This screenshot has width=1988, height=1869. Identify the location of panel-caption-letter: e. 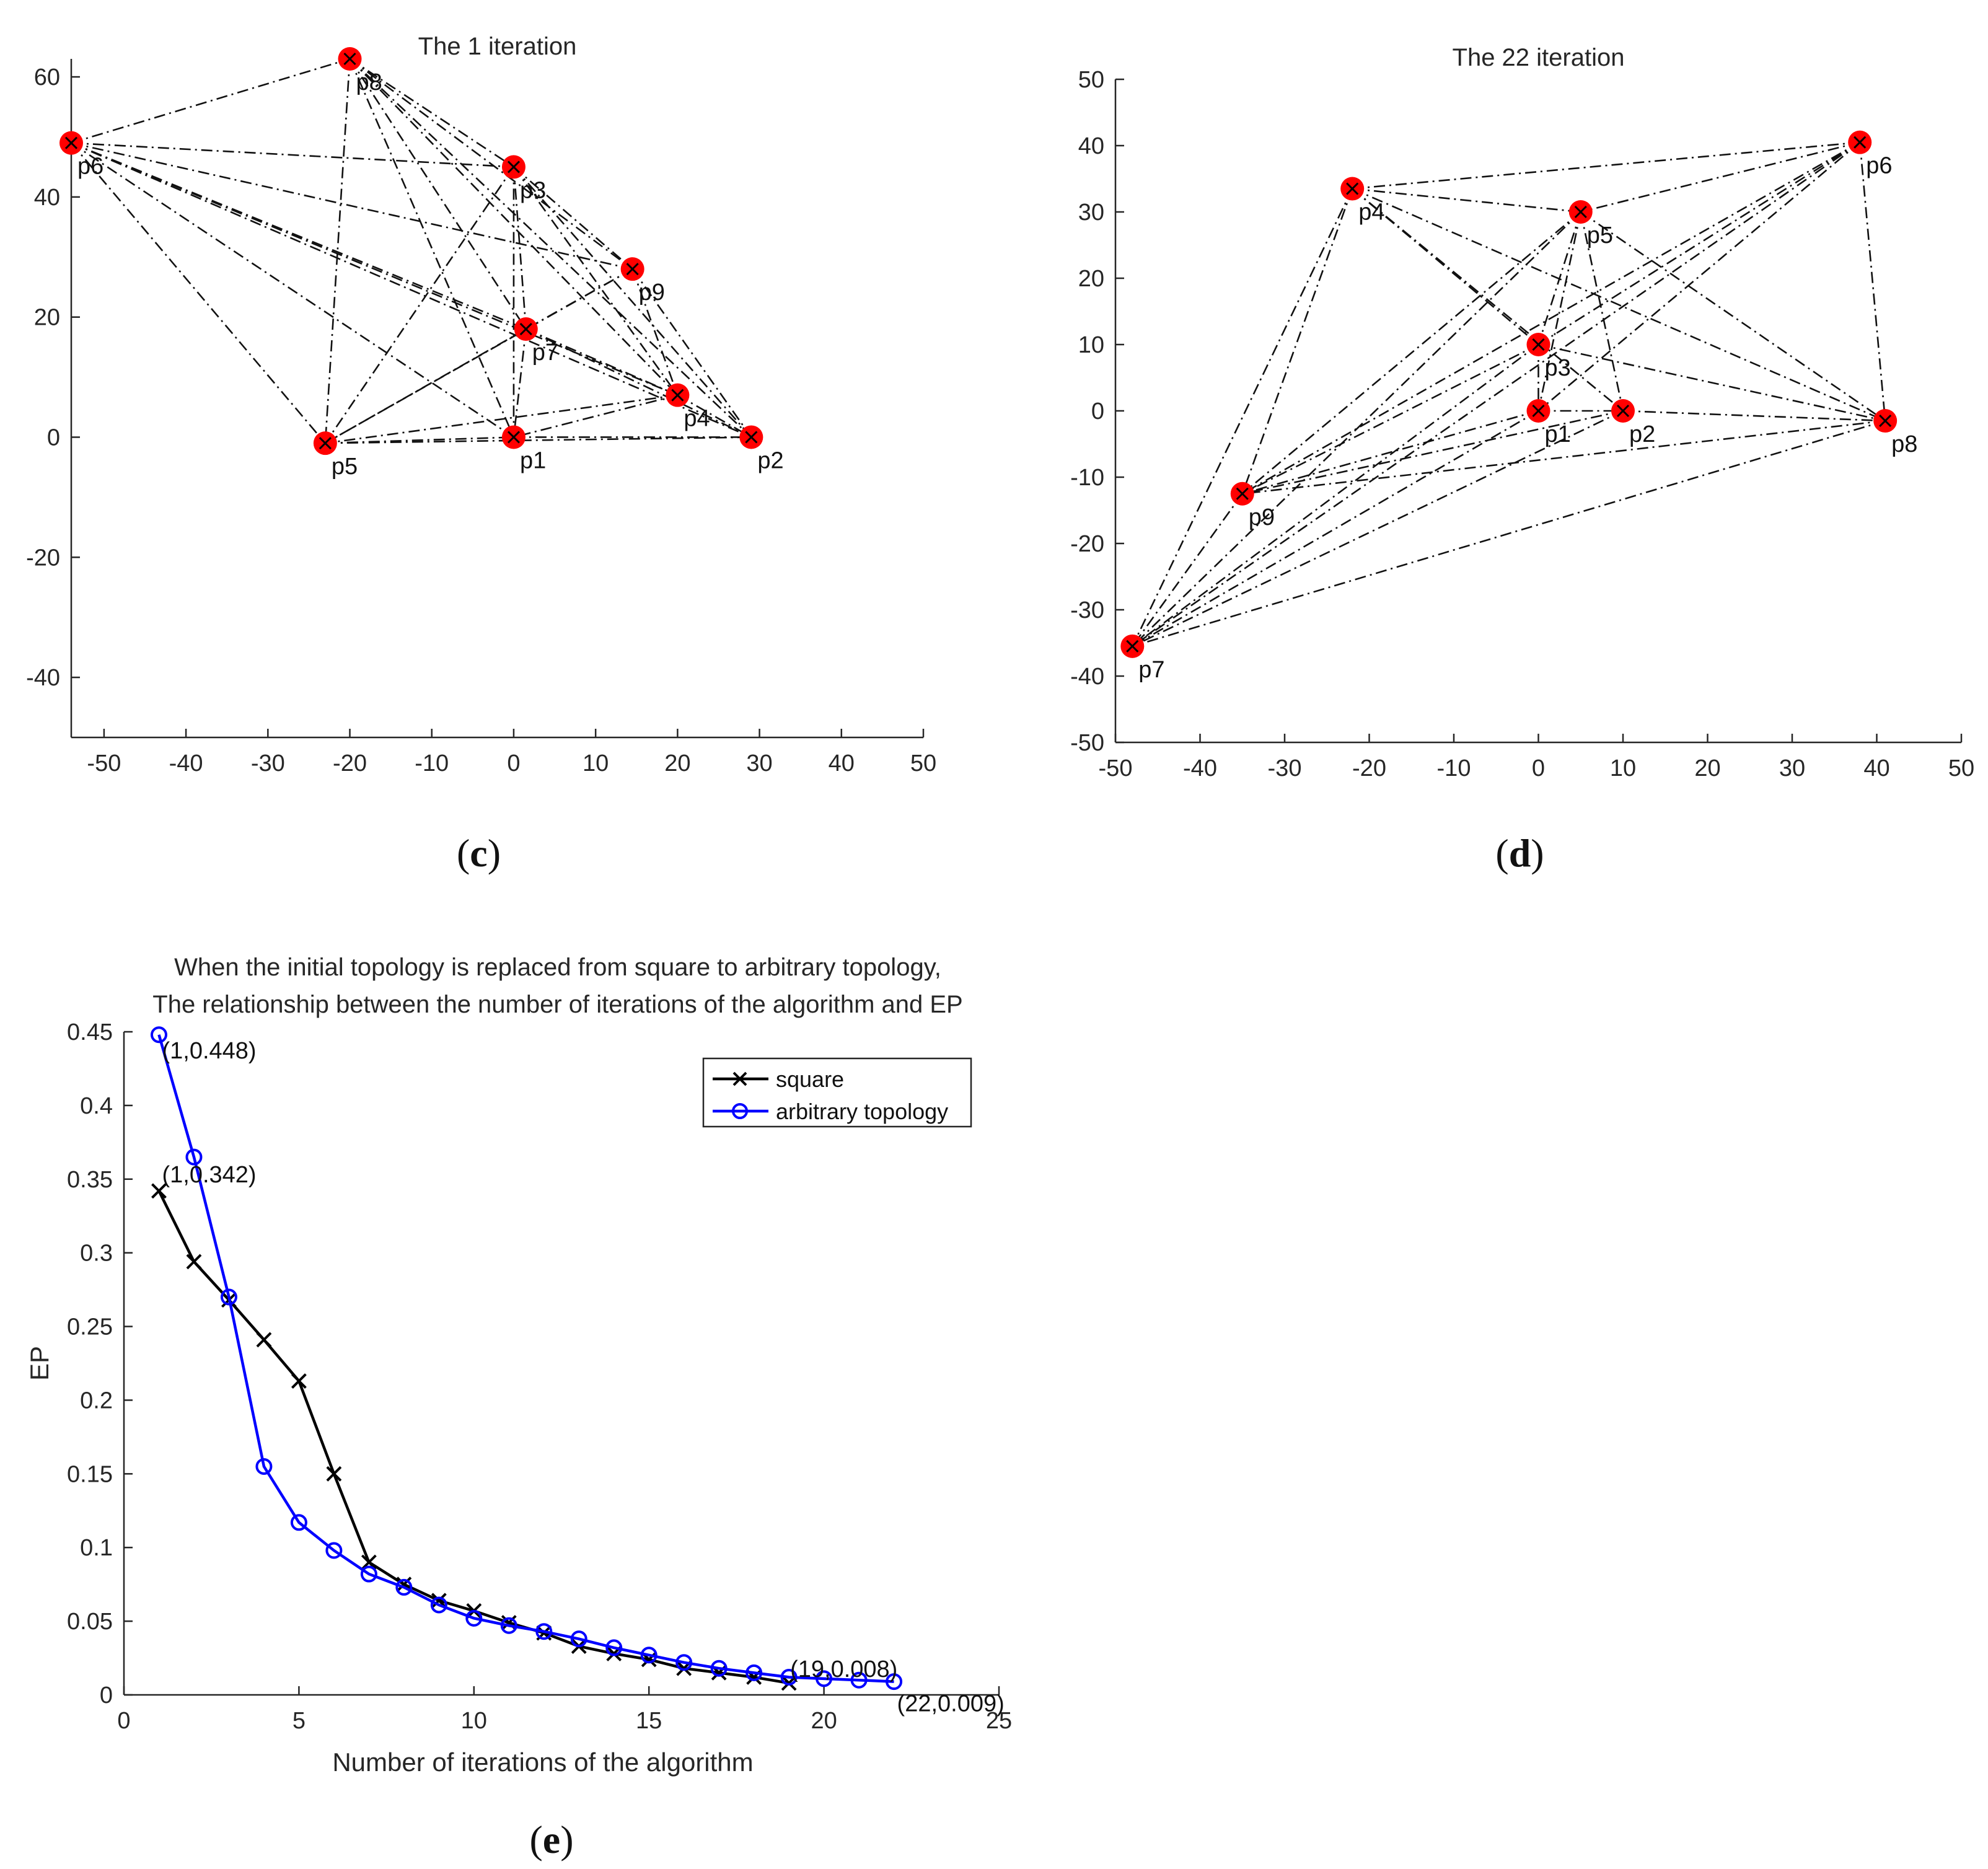
(551, 1840).